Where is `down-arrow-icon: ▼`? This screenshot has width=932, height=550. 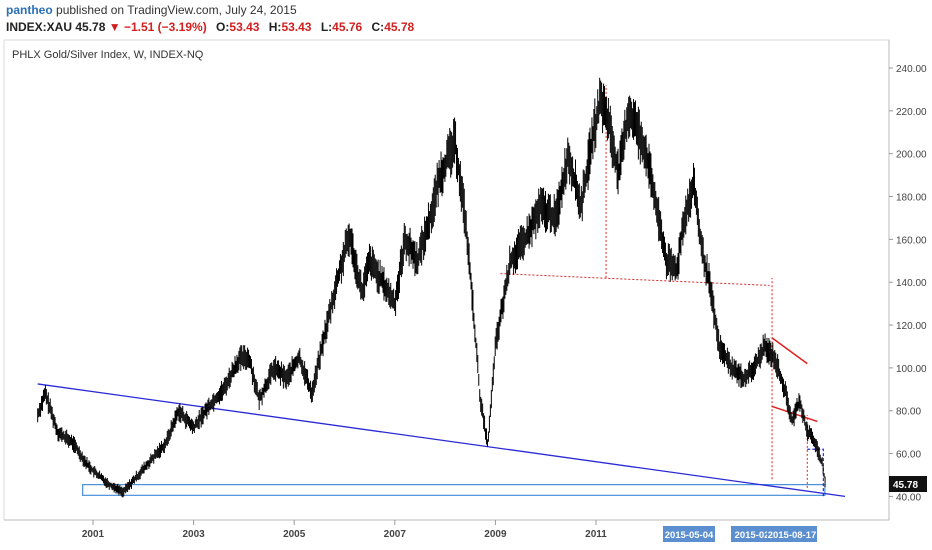 down-arrow-icon: ▼ is located at coordinates (114, 27).